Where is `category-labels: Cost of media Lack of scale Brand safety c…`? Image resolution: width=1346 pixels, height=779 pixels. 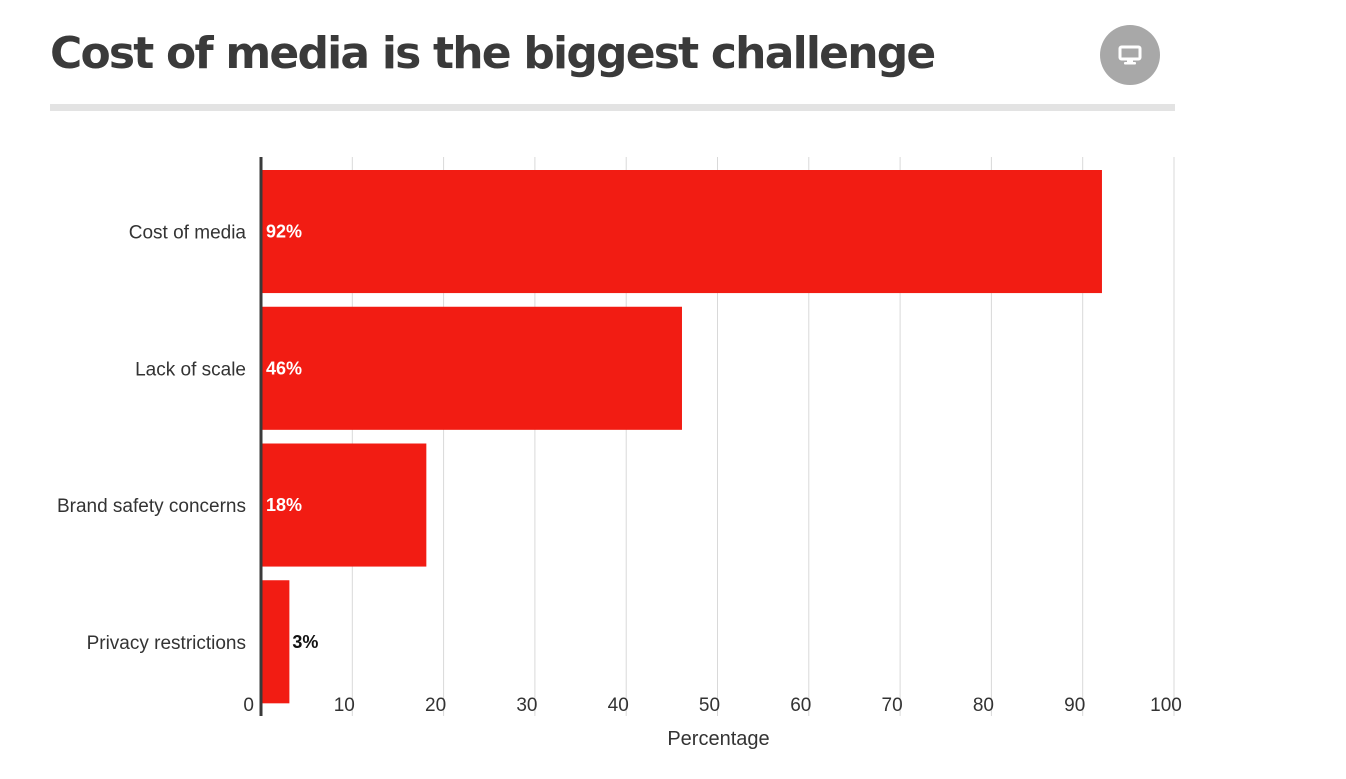 category-labels: Cost of media Lack of scale Brand safety c… is located at coordinates (151, 438).